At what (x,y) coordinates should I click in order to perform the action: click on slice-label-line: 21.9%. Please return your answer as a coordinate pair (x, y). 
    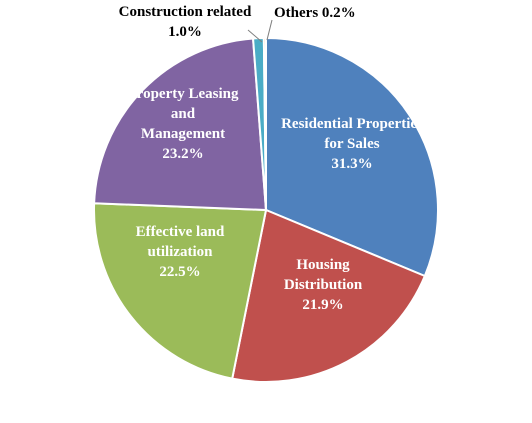
    Looking at the image, I should click on (322, 305).